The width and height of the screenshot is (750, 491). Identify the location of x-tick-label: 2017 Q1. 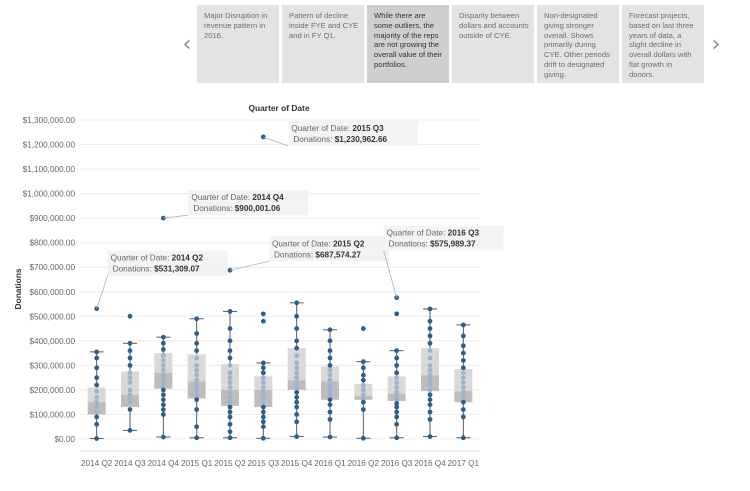
(464, 463).